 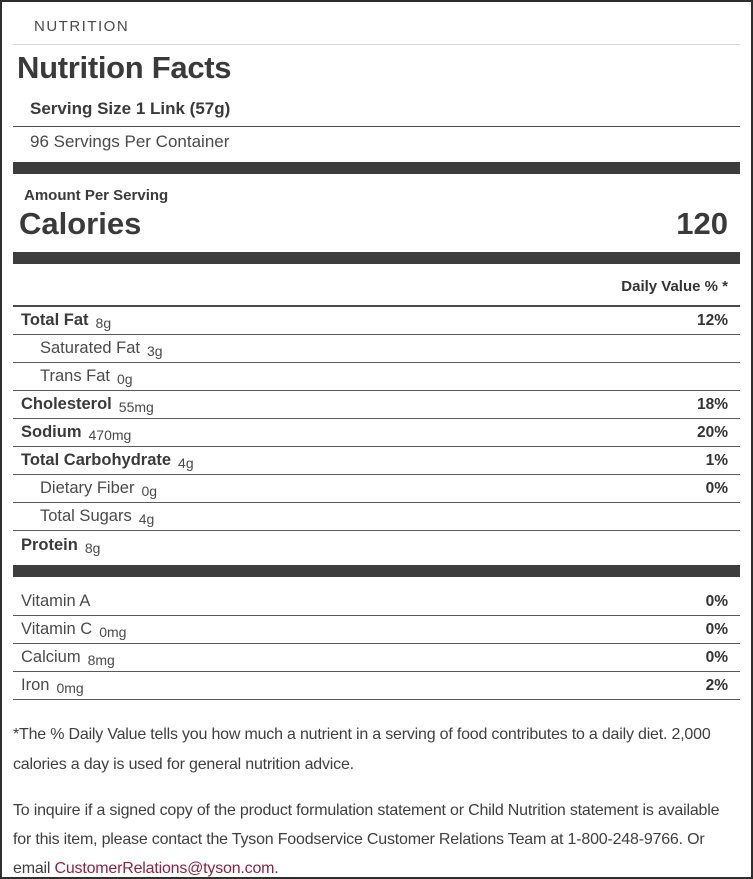 I want to click on nutrient-row-dietary-fiber: Dietary Fiber 0g 0%, so click(x=376, y=489).